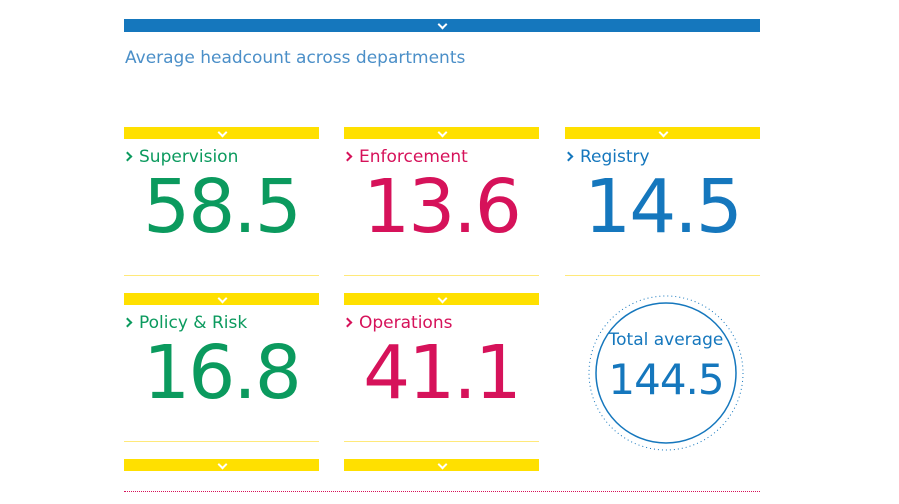  I want to click on circle-dotted, so click(666, 373).